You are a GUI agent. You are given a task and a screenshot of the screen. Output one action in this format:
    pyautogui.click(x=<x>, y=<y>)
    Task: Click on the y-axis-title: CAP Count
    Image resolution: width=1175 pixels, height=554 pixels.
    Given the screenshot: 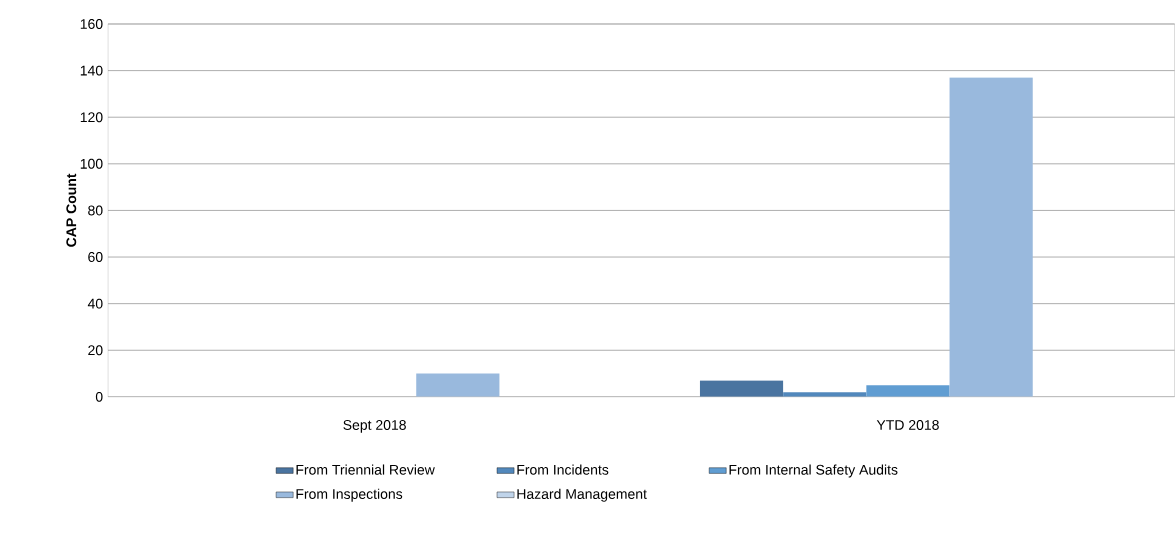 What is the action you would take?
    pyautogui.click(x=71, y=210)
    